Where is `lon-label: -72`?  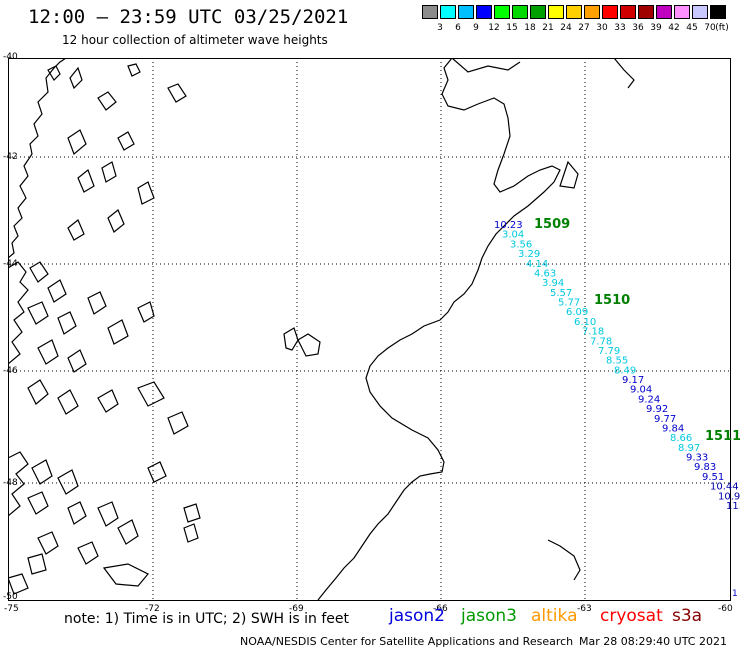
lon-label: -72 is located at coordinates (152, 609).